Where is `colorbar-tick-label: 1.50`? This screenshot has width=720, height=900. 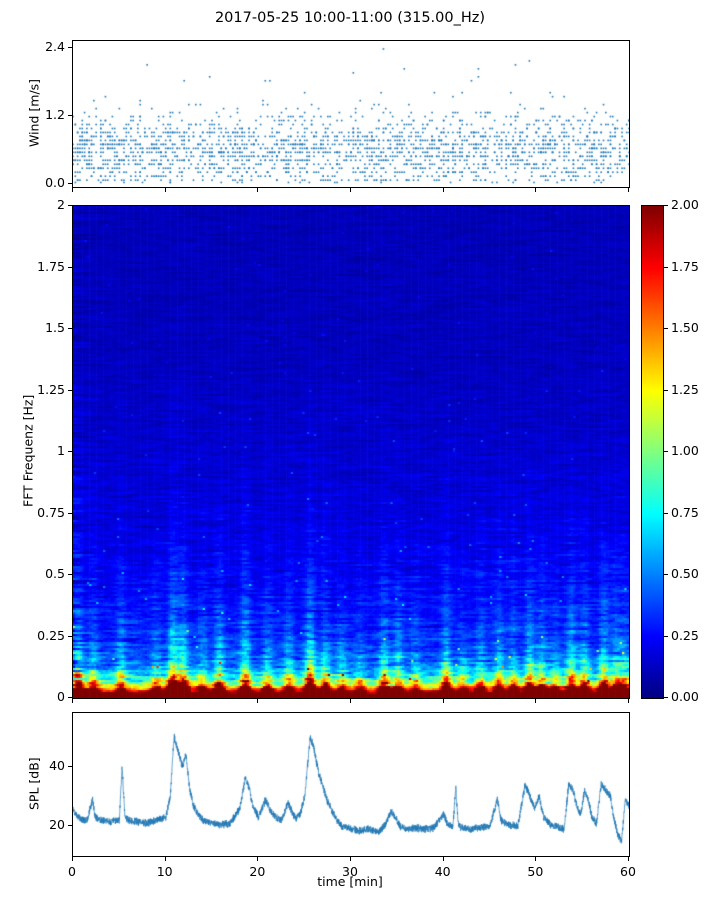 colorbar-tick-label: 1.50 is located at coordinates (685, 327).